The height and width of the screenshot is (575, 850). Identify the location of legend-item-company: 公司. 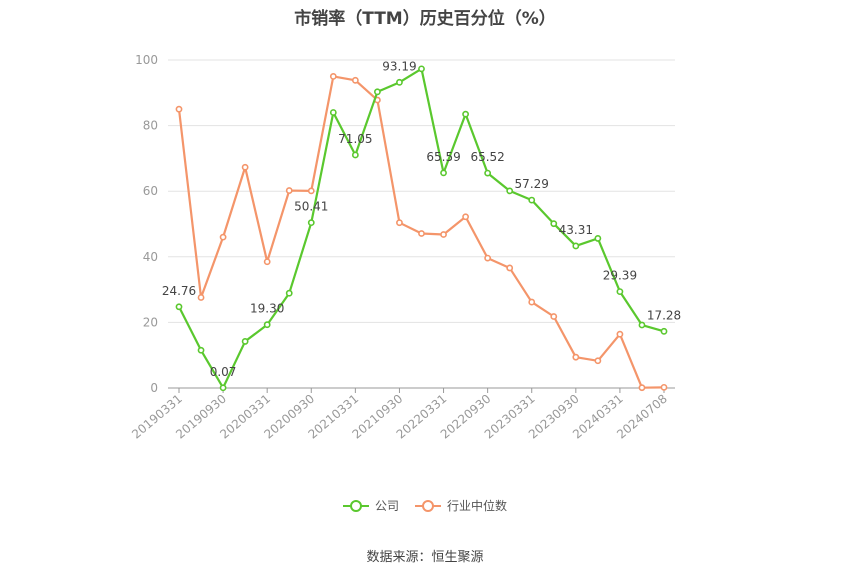
(370, 505).